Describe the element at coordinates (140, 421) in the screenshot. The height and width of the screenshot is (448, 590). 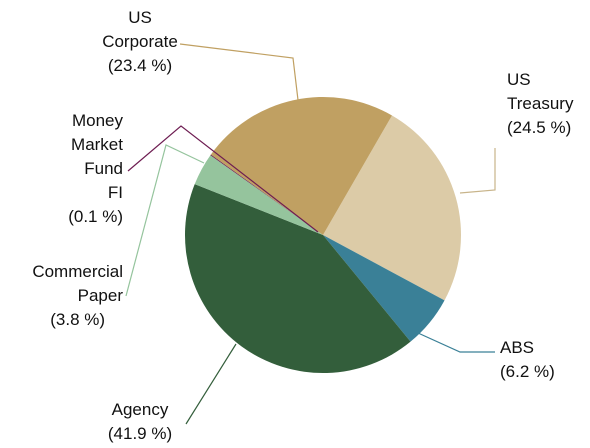
I see `label-agency: Agency (41.9 %)` at that location.